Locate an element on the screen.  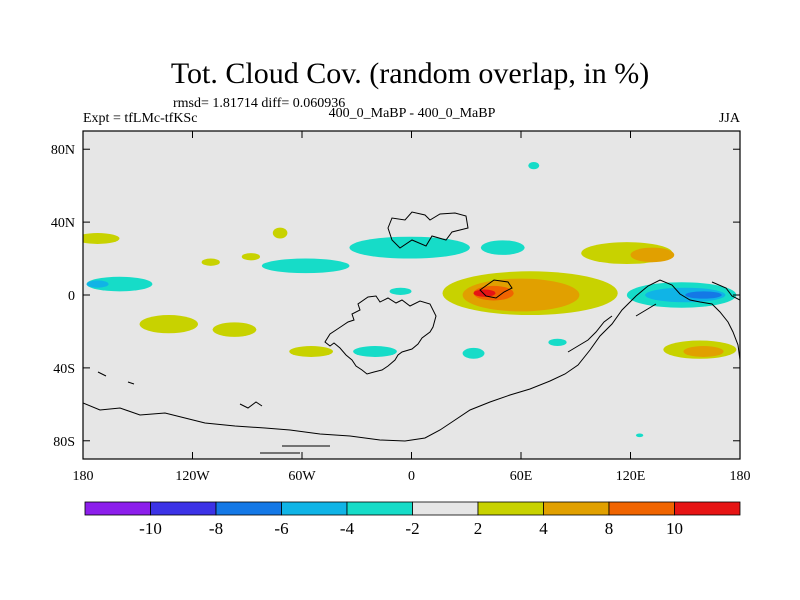
colorbar-label: 2 is located at coordinates (478, 528).